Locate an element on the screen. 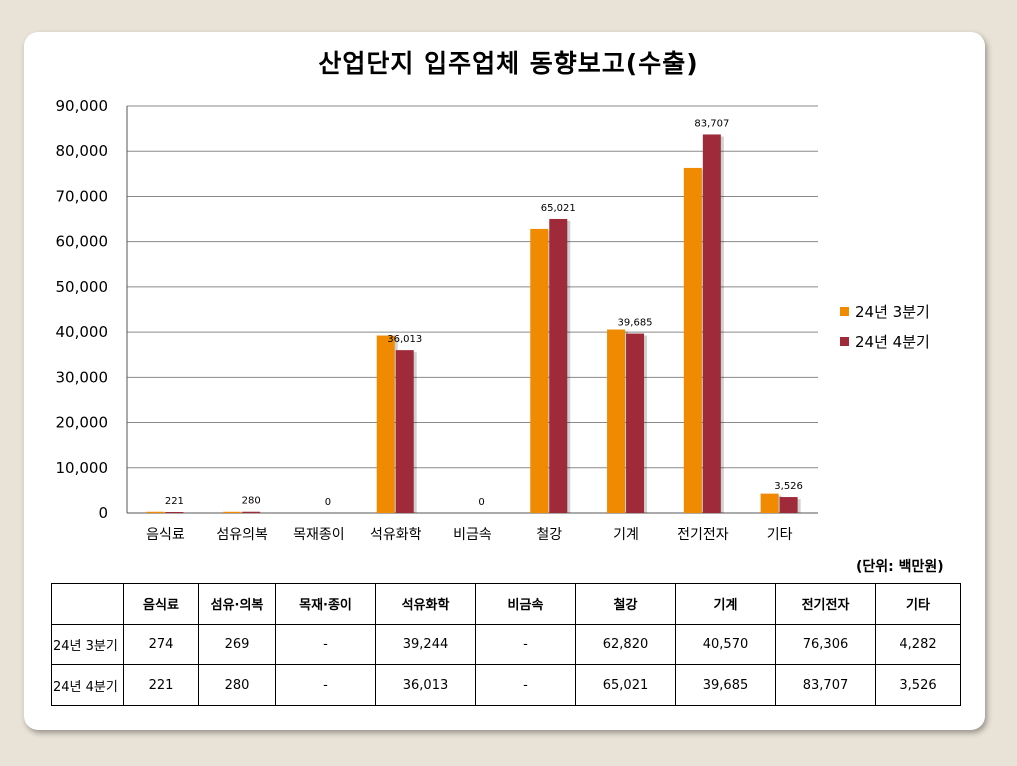 Image resolution: width=1017 pixels, height=766 pixels. x-axis-ticks: 음식료 섬유의복 목재종이 석유화학 비금속 철강 기계 전기전자 기타 is located at coordinates (469, 535).